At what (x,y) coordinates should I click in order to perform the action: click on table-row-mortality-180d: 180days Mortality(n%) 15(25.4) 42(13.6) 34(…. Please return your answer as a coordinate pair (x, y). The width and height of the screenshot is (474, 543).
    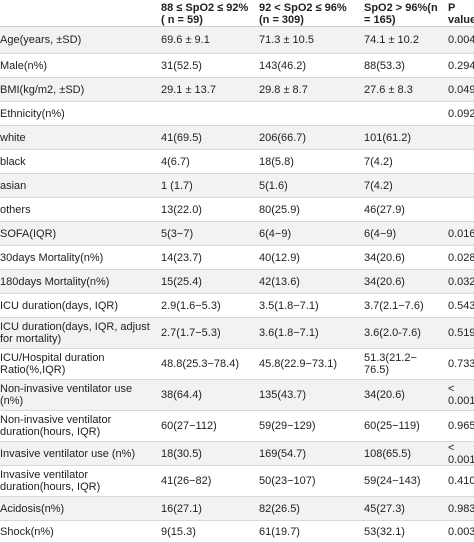
    Looking at the image, I should click on (237, 282).